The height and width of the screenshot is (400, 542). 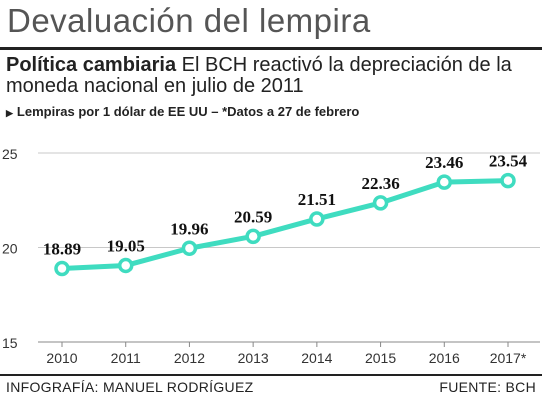 What do you see at coordinates (487, 387) in the screenshot?
I see `source-text: FUENTE: BCH` at bounding box center [487, 387].